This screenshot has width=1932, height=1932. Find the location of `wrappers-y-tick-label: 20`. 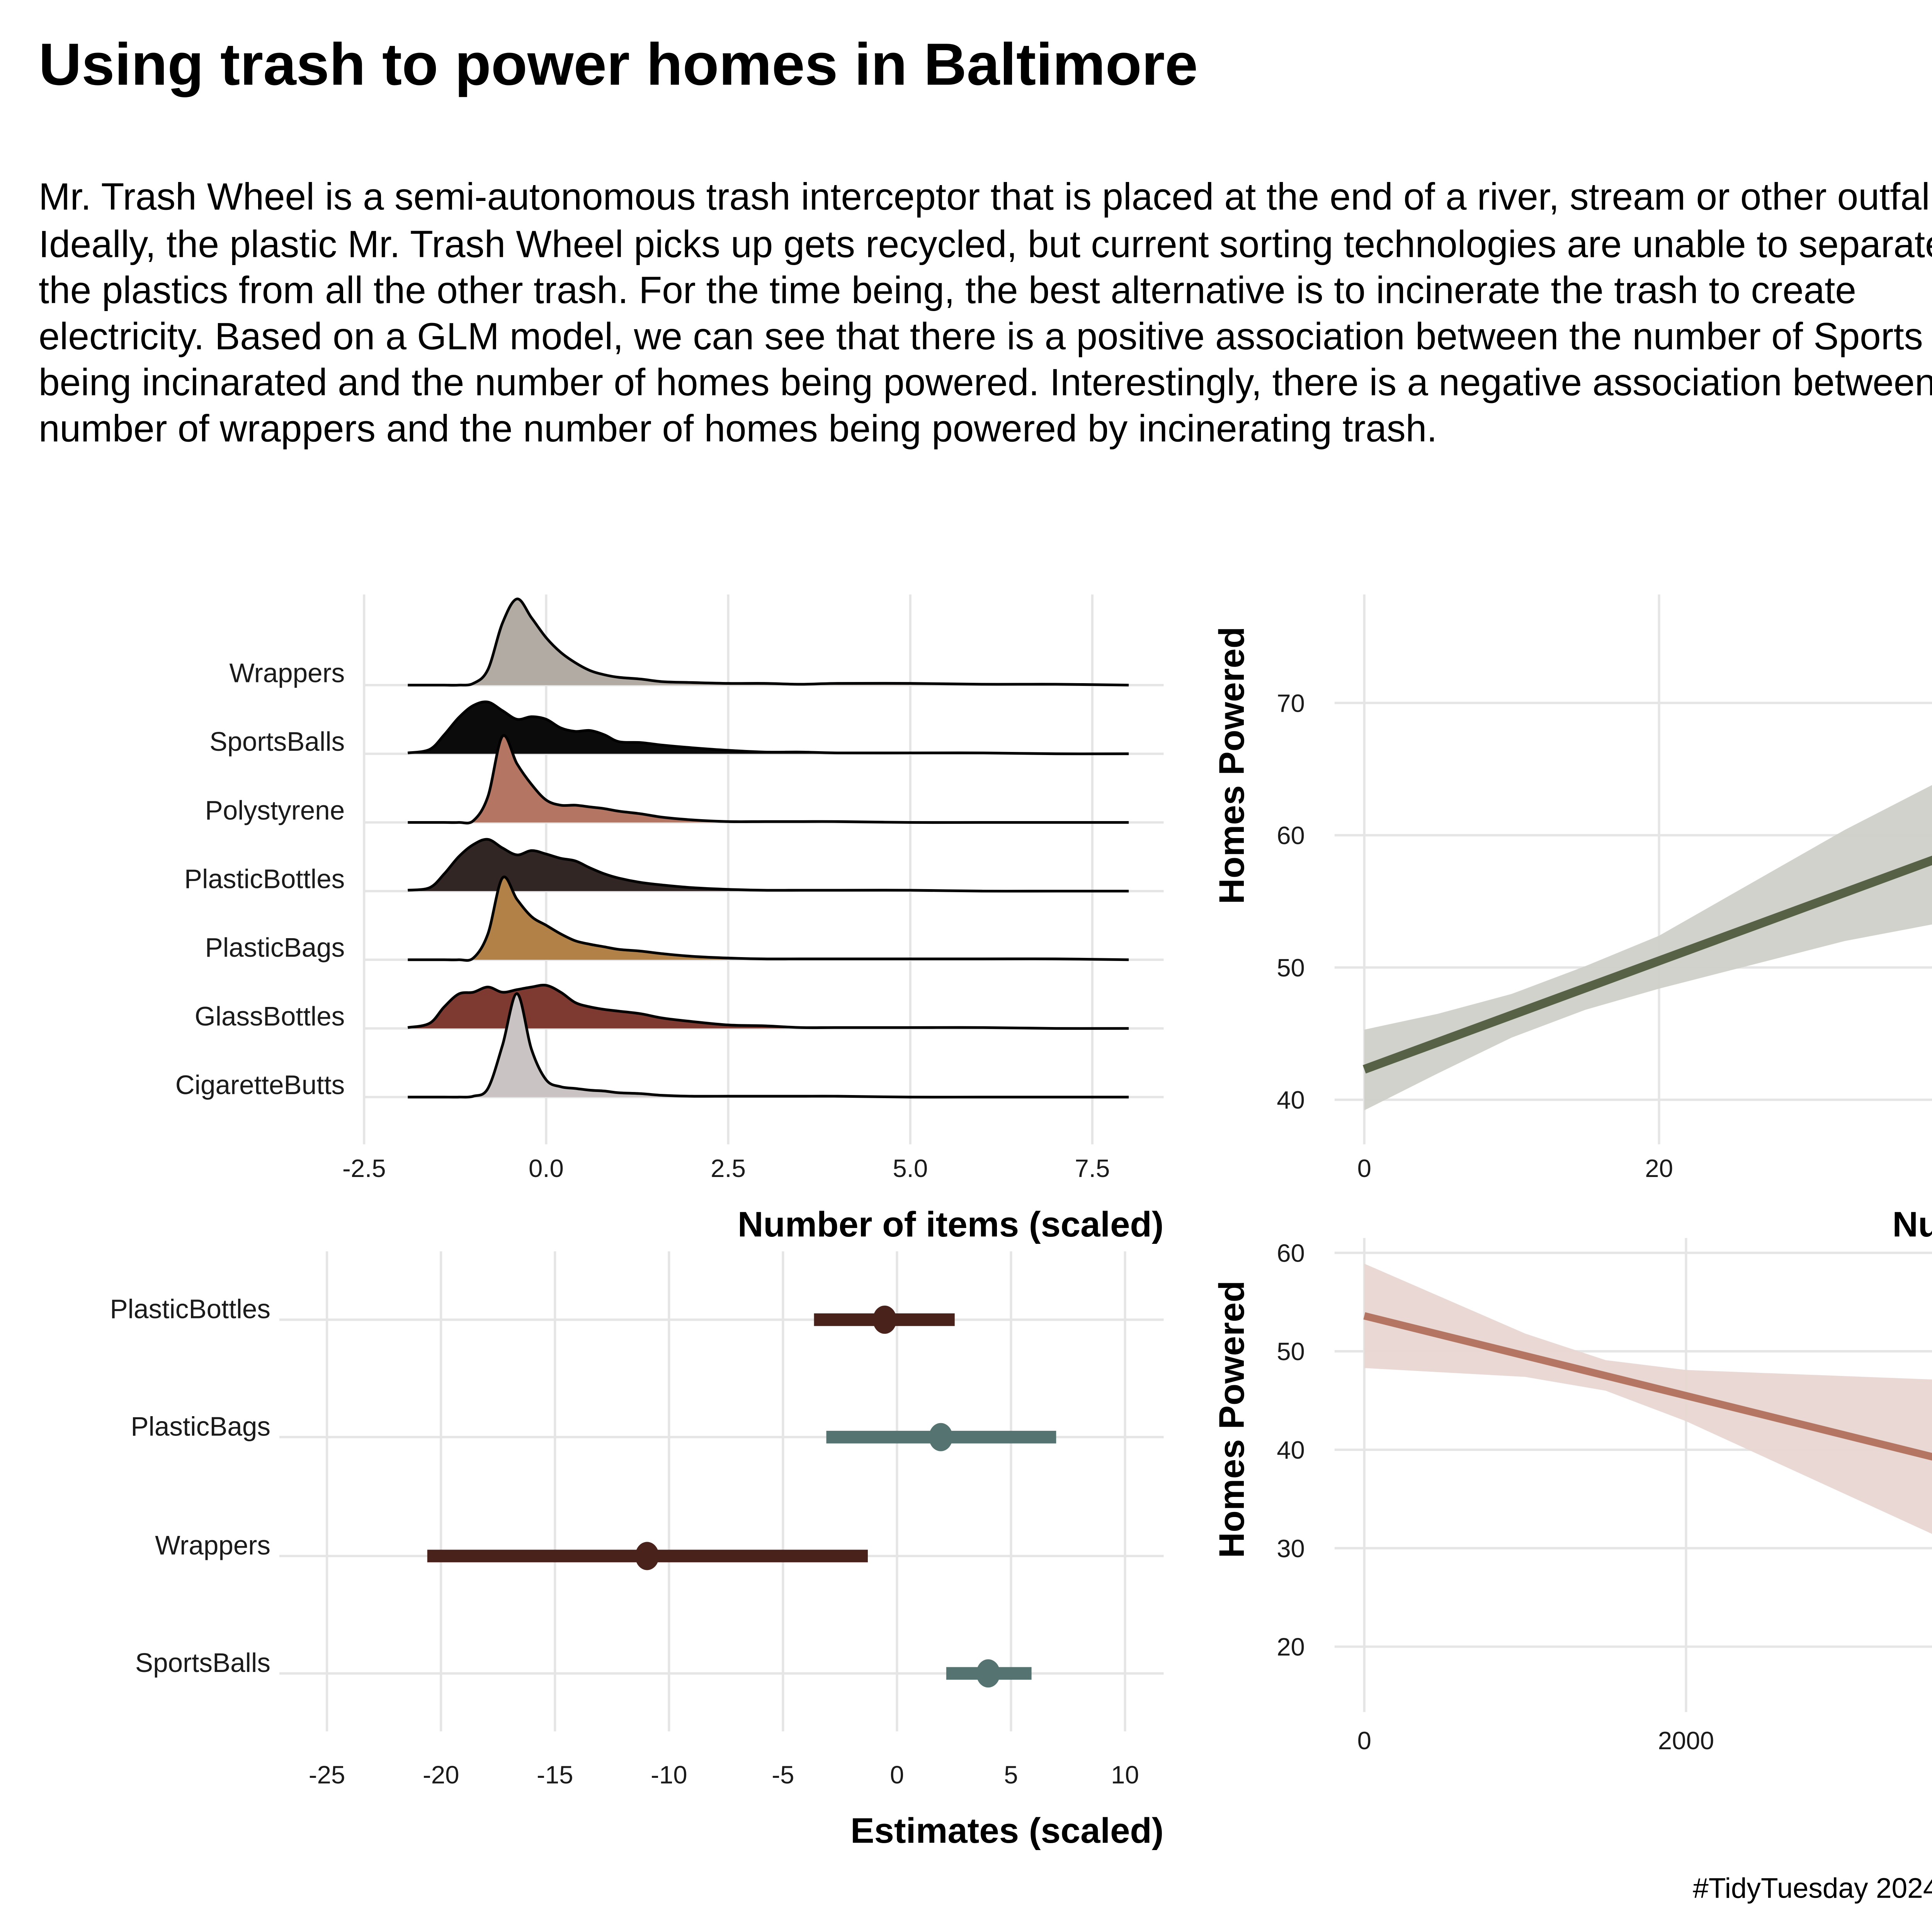

wrappers-y-tick-label: 20 is located at coordinates (1291, 1647).